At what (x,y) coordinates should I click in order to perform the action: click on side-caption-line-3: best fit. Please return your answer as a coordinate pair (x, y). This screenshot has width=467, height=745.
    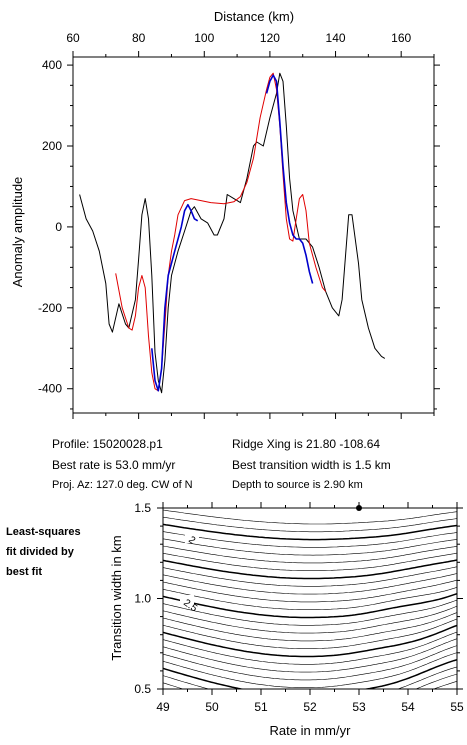
    Looking at the image, I should click on (24, 572).